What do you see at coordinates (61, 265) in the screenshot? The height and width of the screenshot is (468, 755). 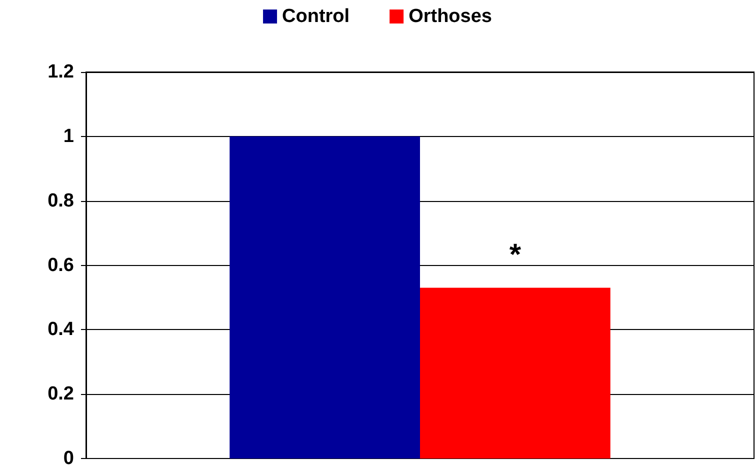 I see `y-tick-label: 0.6` at bounding box center [61, 265].